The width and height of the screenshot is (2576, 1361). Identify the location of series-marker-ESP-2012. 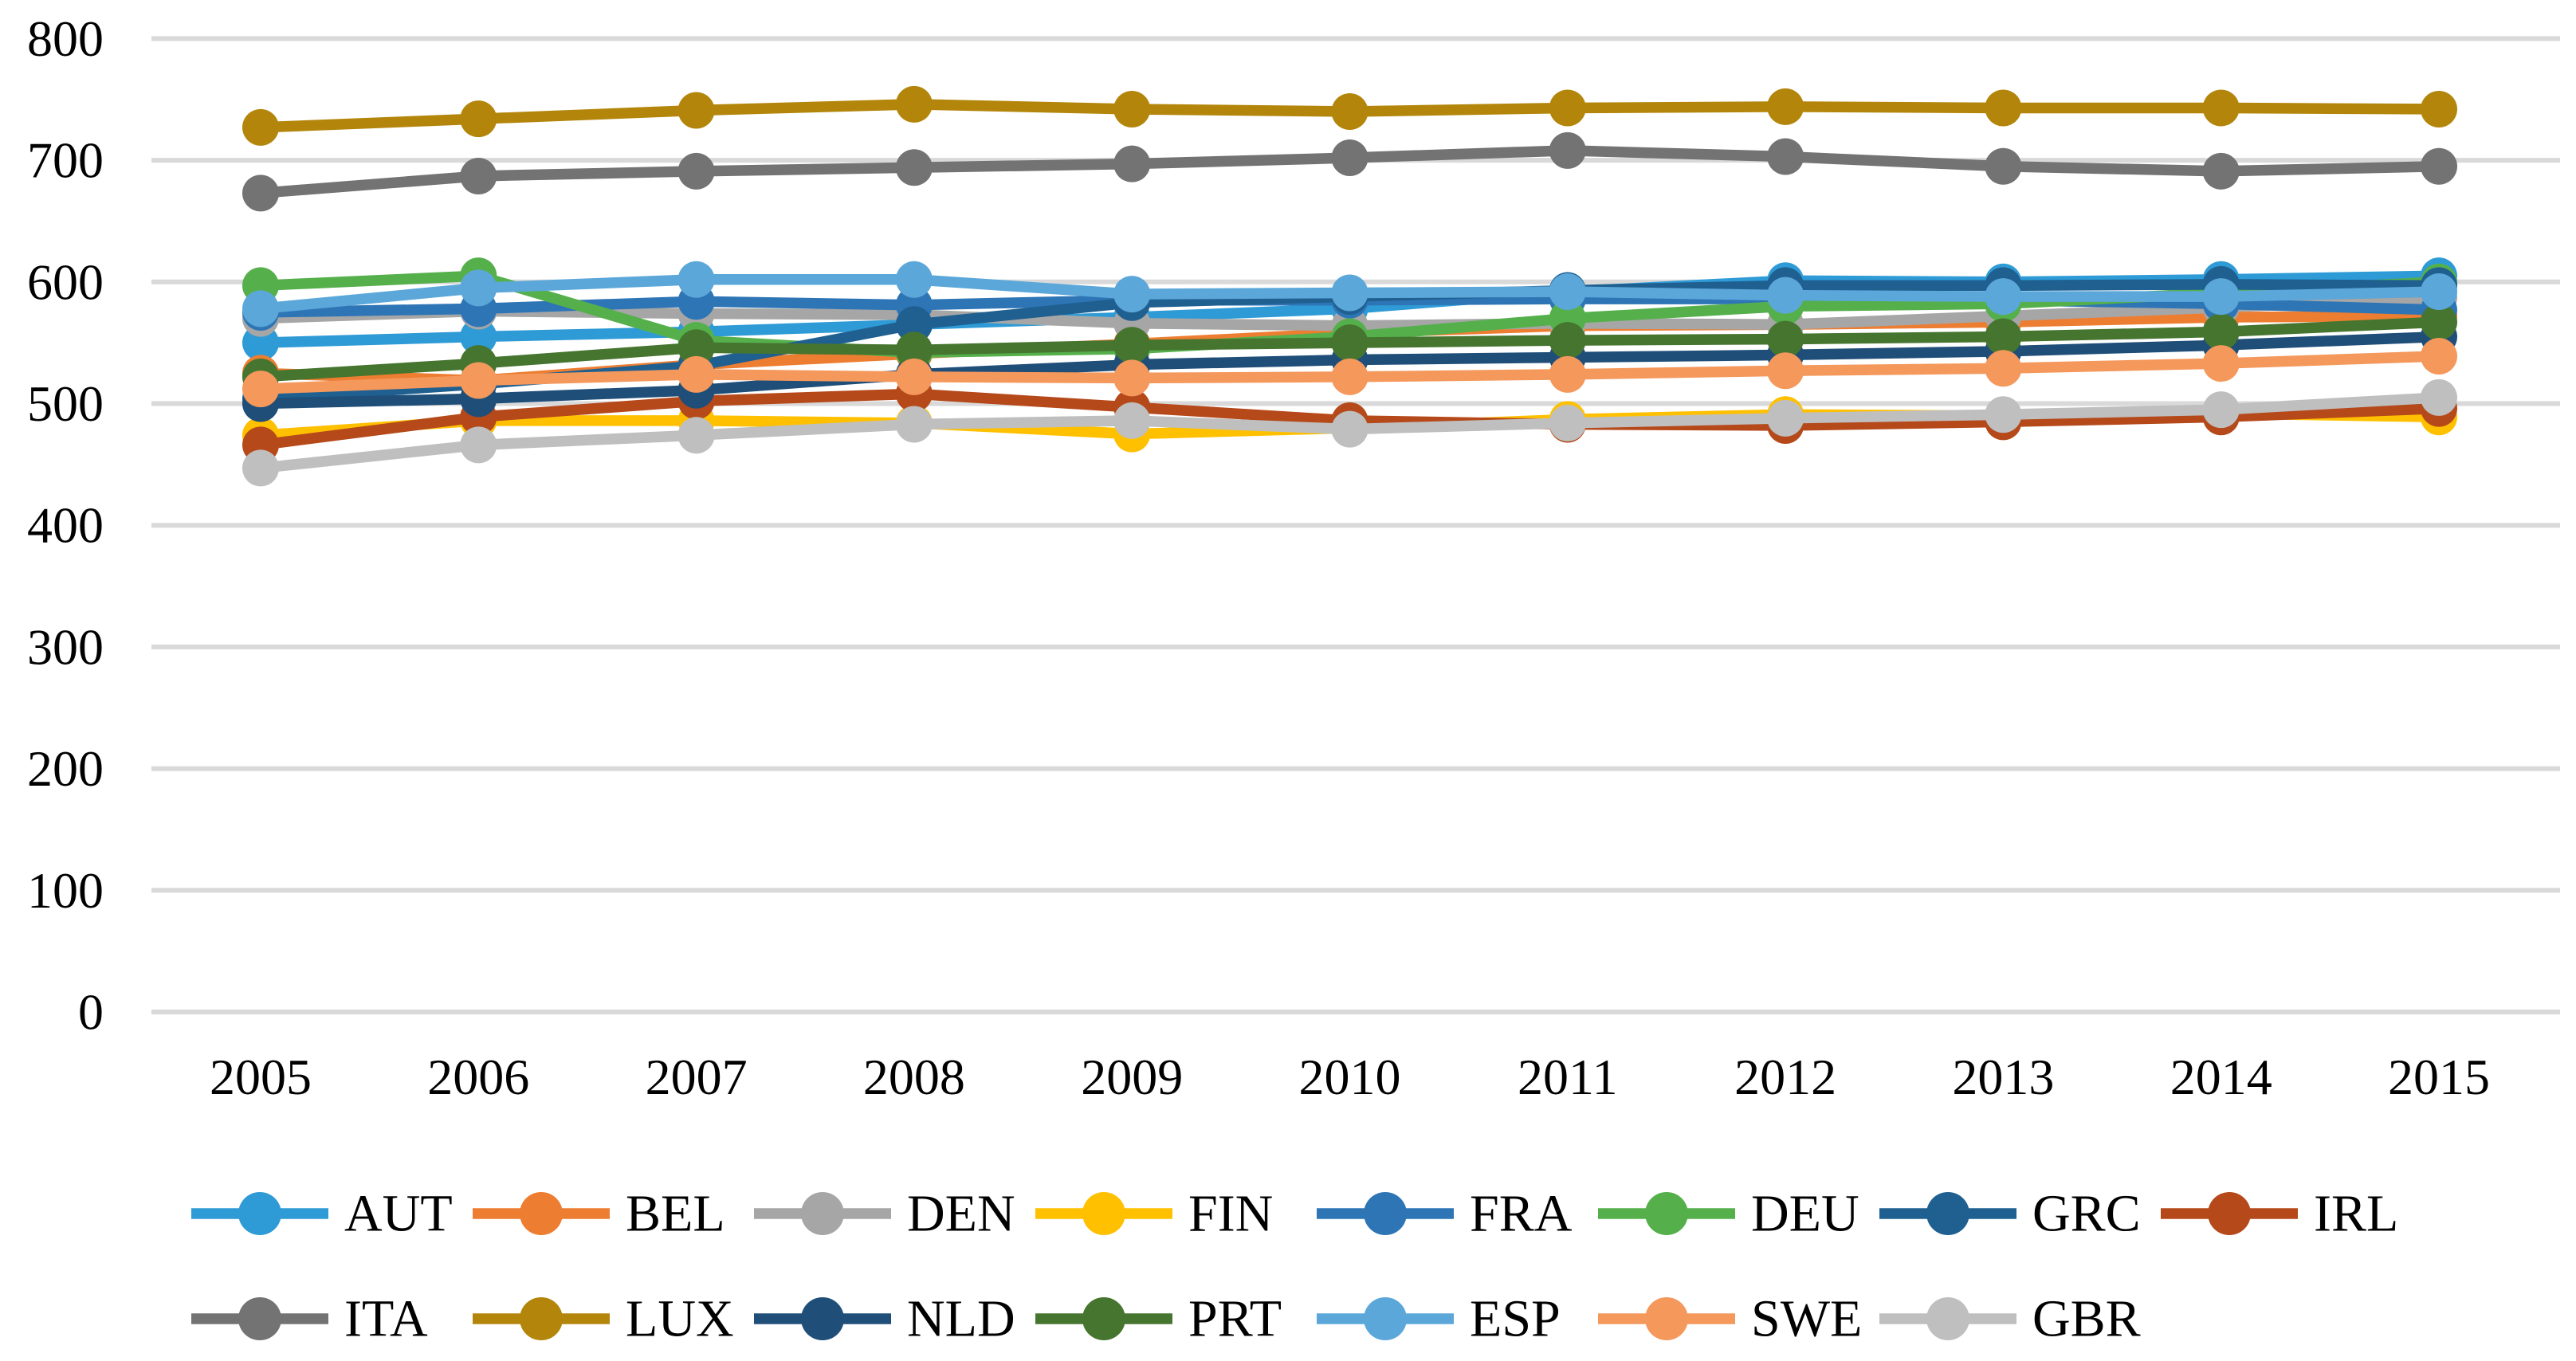
(1785, 295).